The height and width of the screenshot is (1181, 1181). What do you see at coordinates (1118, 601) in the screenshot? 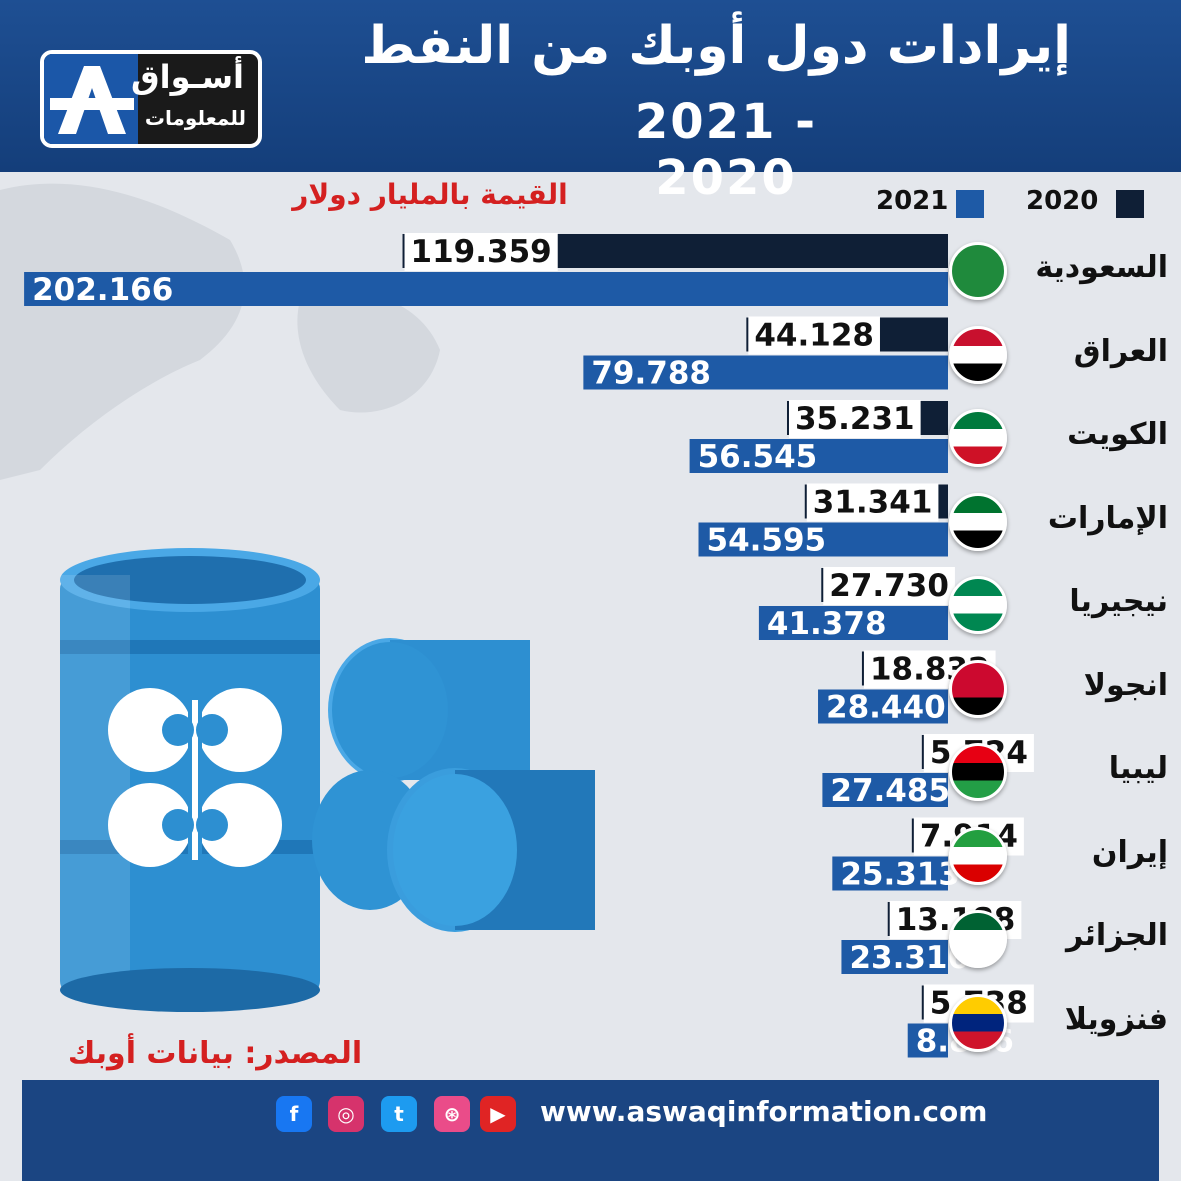
I see `category-label-4: نيجيريا` at bounding box center [1118, 601].